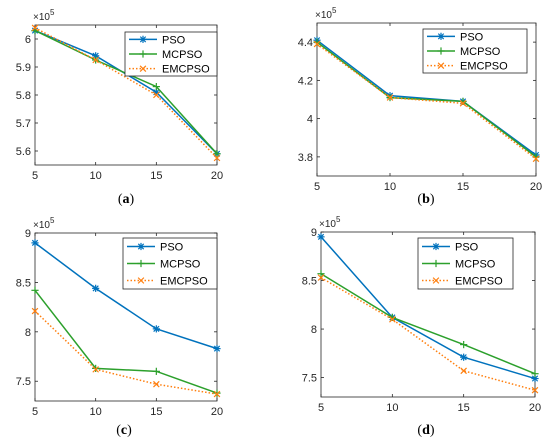 This screenshot has height=443, width=550. I want to click on panel-caption: (b), so click(425, 199).